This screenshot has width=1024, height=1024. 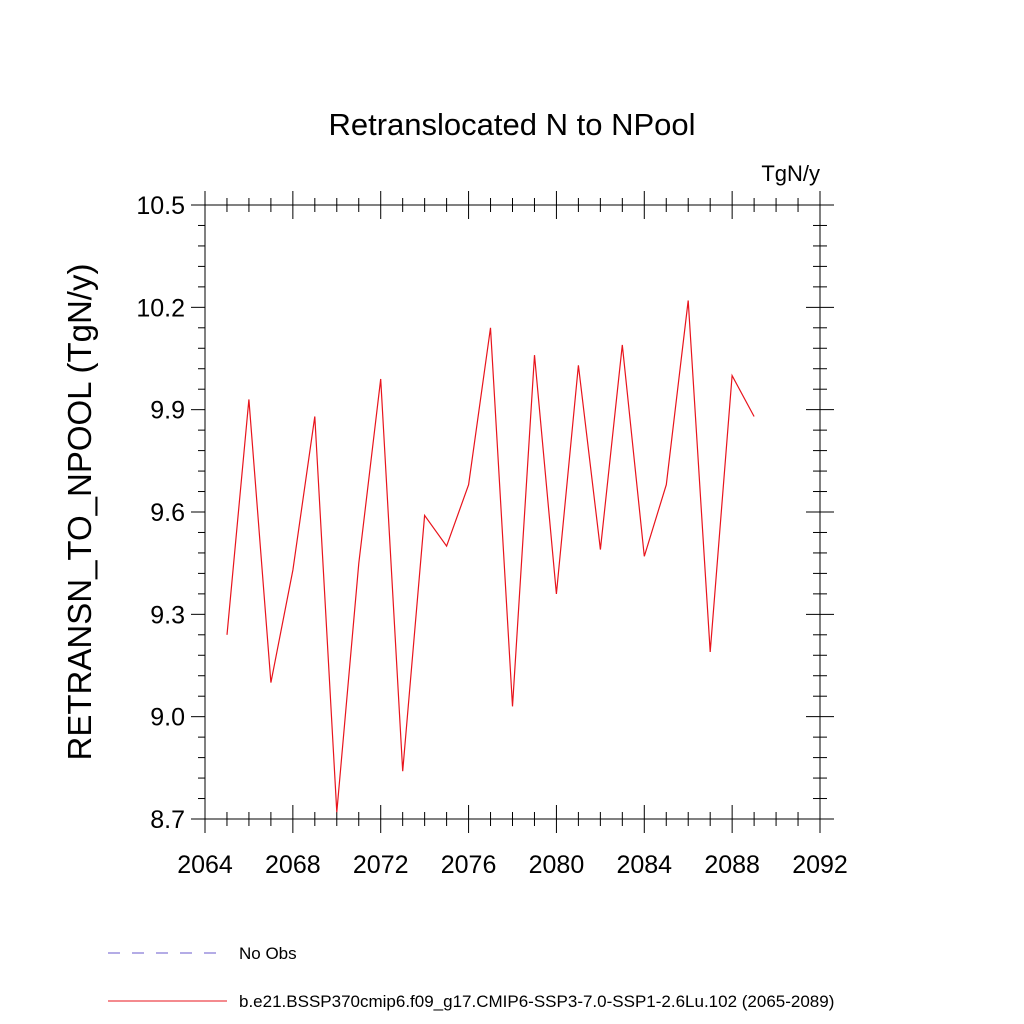 What do you see at coordinates (167, 513) in the screenshot?
I see `y-tick-label: 9.6` at bounding box center [167, 513].